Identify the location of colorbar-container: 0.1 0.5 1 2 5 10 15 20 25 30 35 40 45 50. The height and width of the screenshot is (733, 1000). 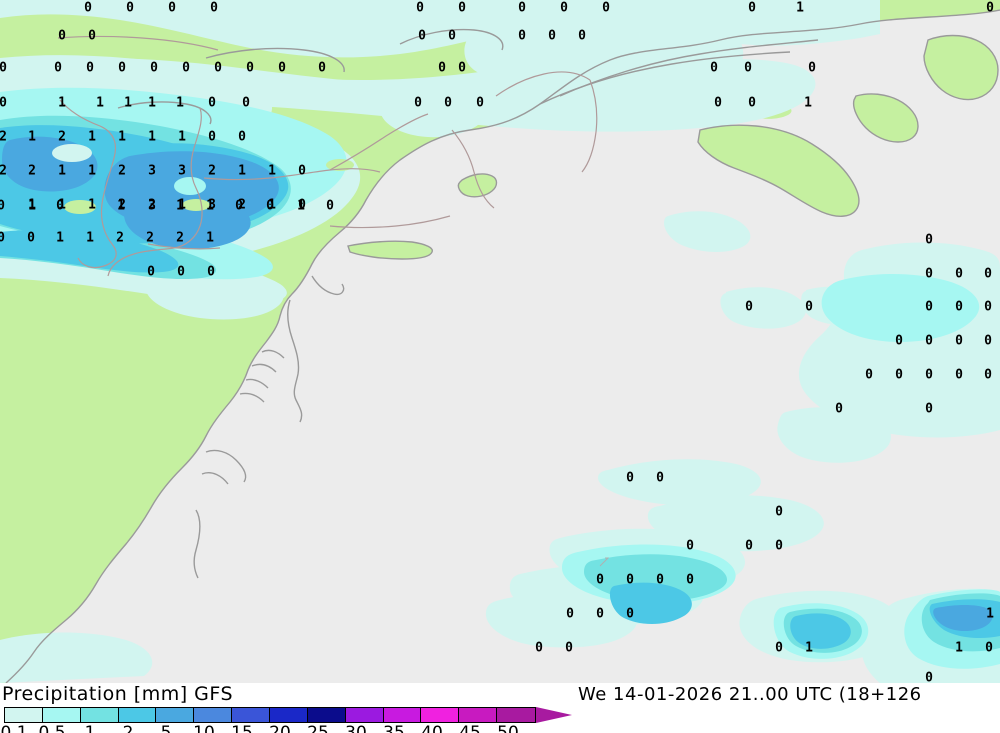
(500, 720).